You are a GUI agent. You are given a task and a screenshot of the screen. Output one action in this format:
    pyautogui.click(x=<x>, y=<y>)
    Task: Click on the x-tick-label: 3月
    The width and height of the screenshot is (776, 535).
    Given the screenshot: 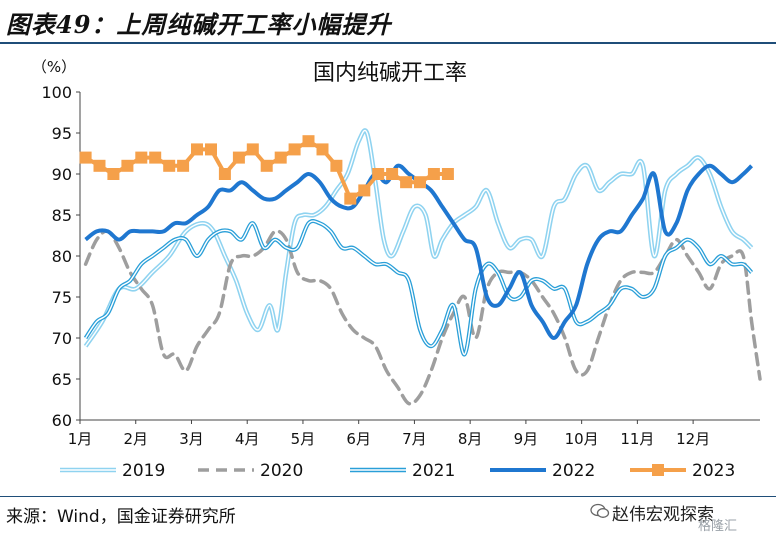 What is the action you would take?
    pyautogui.click(x=191, y=439)
    